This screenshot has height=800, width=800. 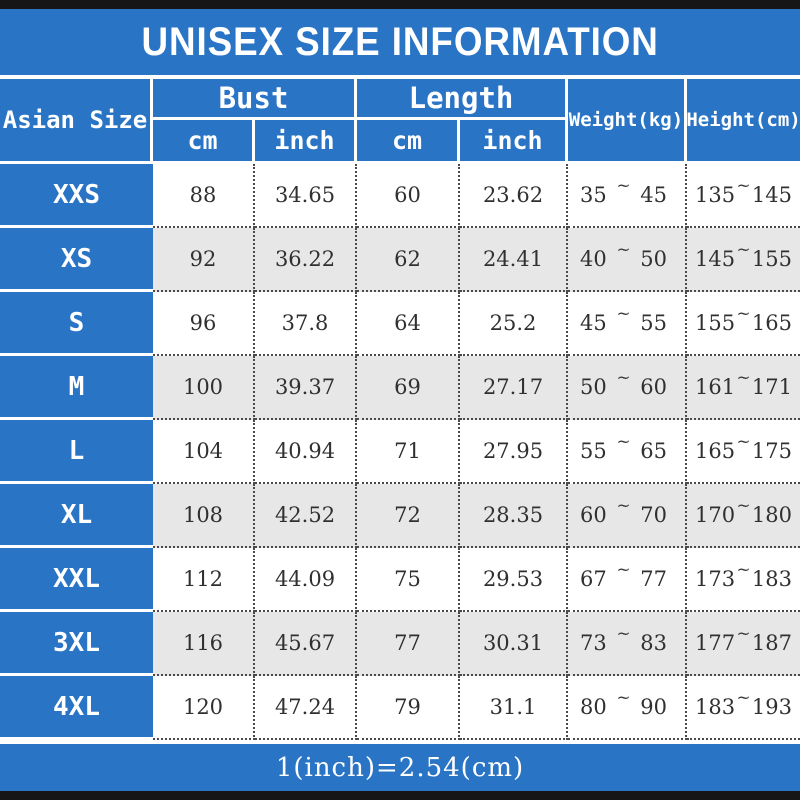 I want to click on length-inch-cell: 29.53, so click(x=514, y=580).